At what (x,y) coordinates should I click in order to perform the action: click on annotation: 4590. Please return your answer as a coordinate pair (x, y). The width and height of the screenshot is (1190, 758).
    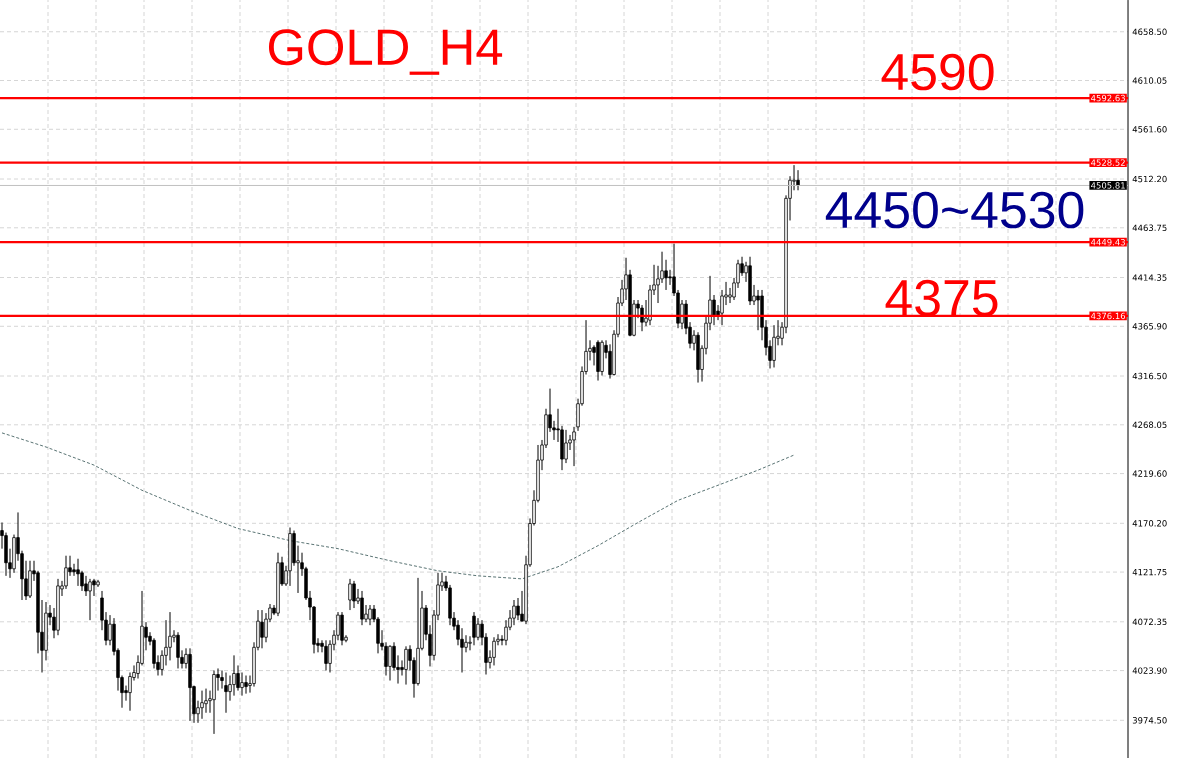
    Looking at the image, I should click on (937, 72).